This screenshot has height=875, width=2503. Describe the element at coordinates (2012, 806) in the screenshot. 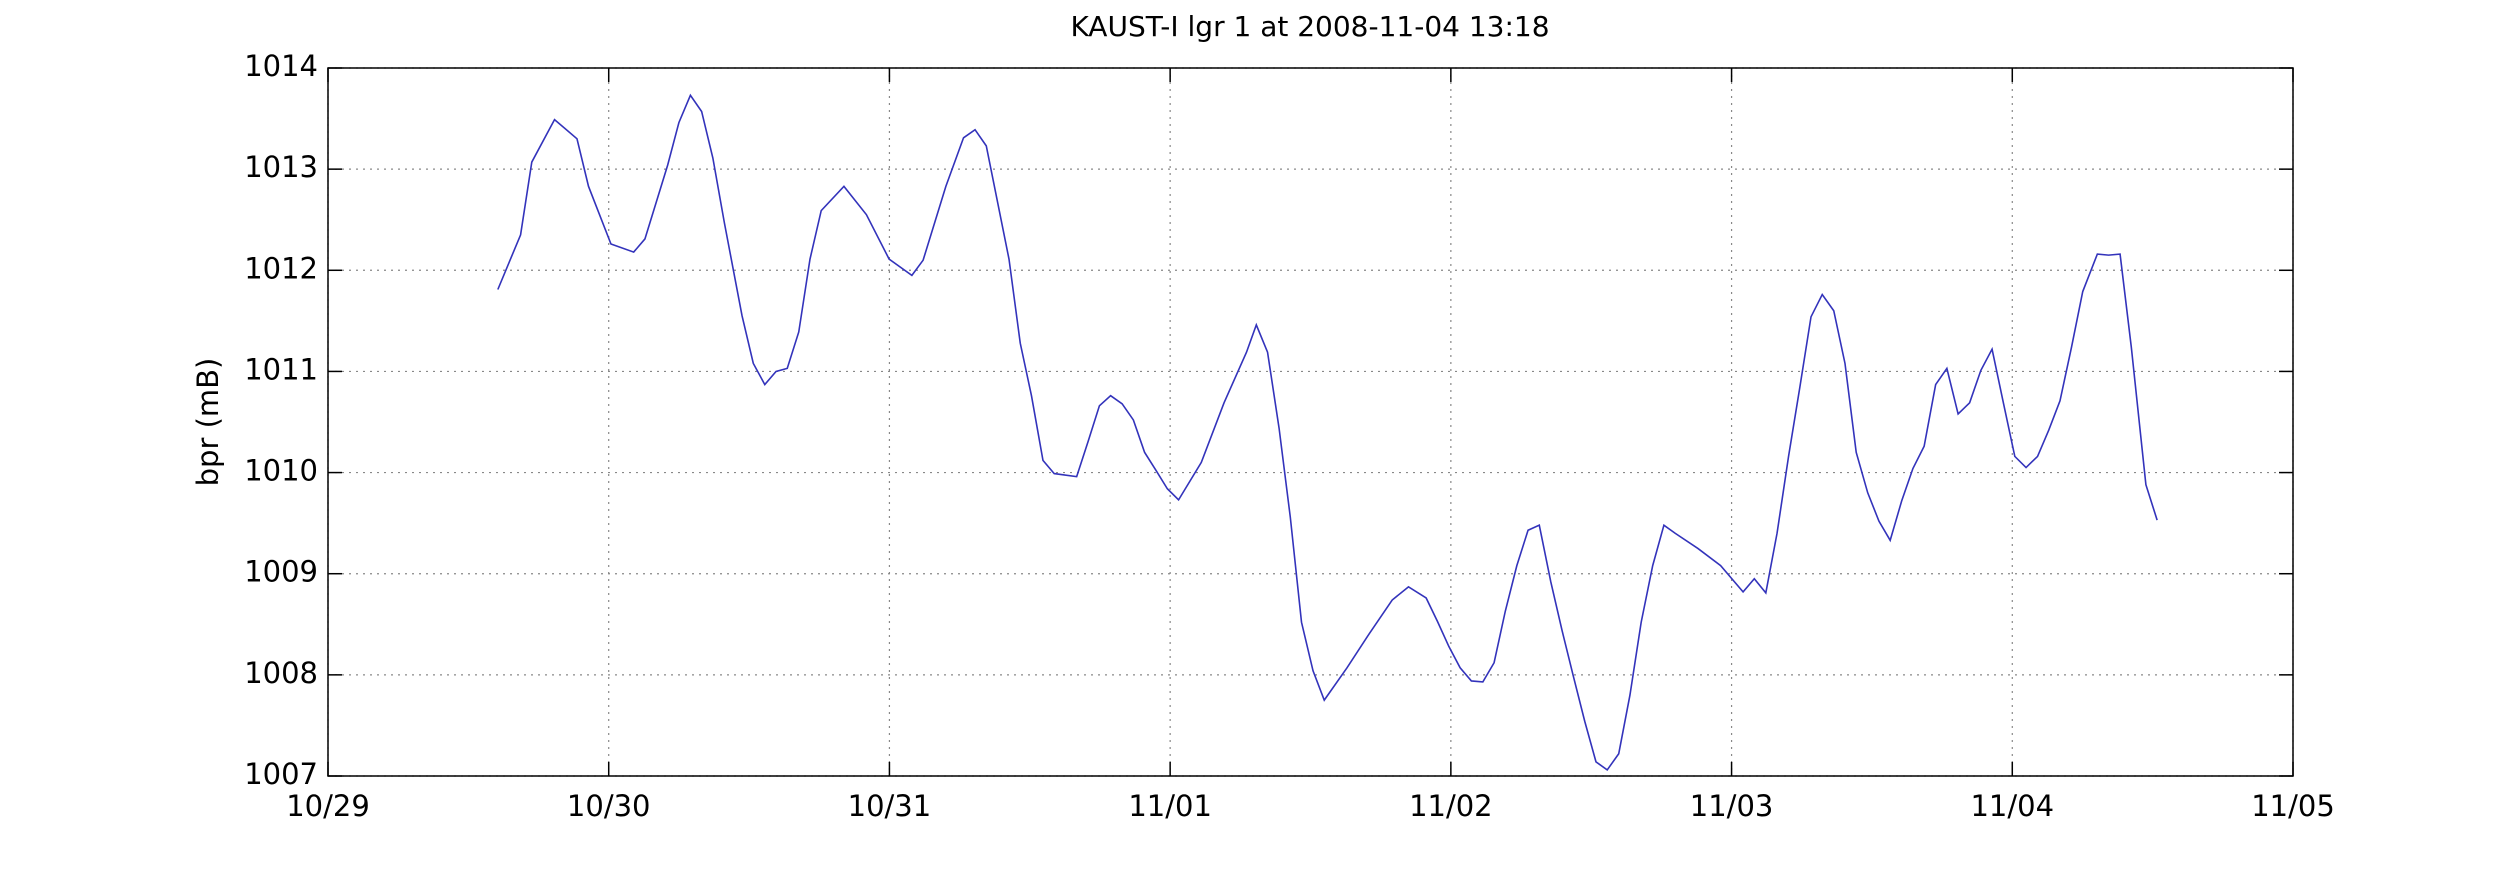

I see `x-tick-label: 11/04` at that location.